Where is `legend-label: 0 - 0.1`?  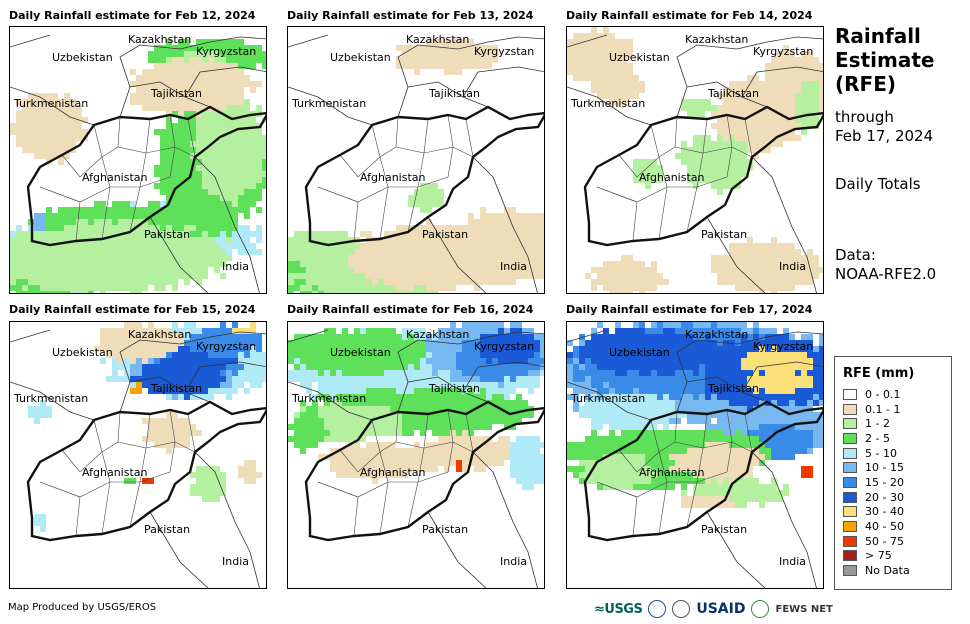 legend-label: 0 - 0.1 is located at coordinates (883, 394).